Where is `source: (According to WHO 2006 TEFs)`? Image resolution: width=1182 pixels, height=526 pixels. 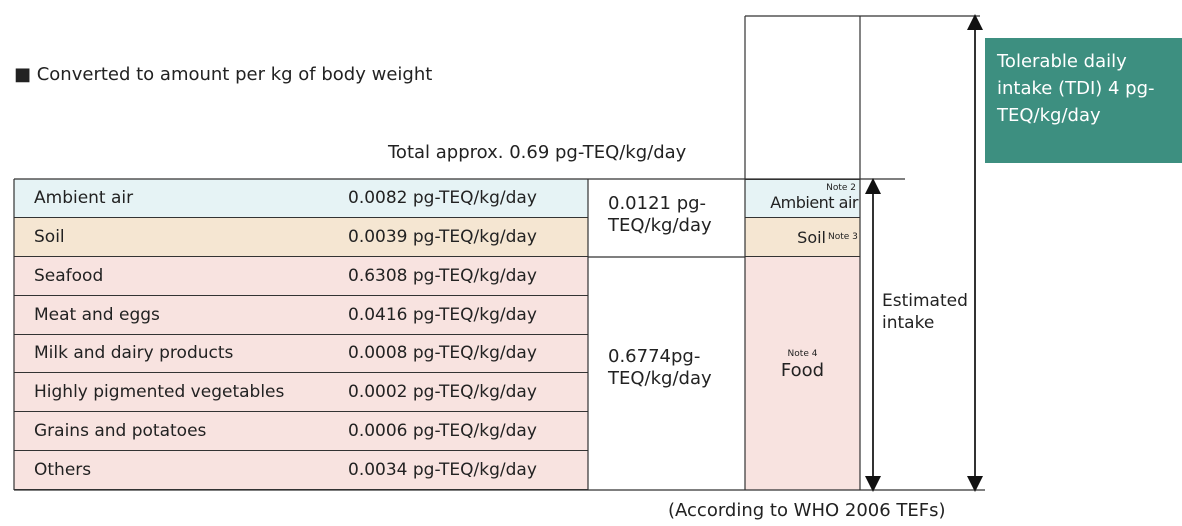 source: (According to WHO 2006 TEFs) is located at coordinates (807, 510).